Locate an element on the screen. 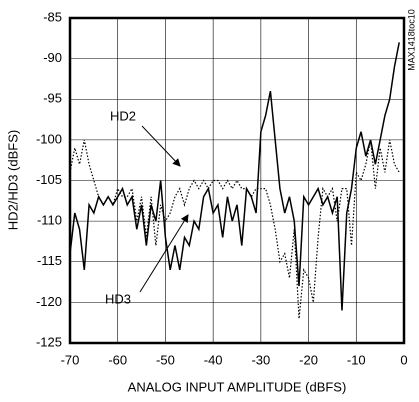 The width and height of the screenshot is (419, 402). x-tick-label: -60 is located at coordinates (117, 359).